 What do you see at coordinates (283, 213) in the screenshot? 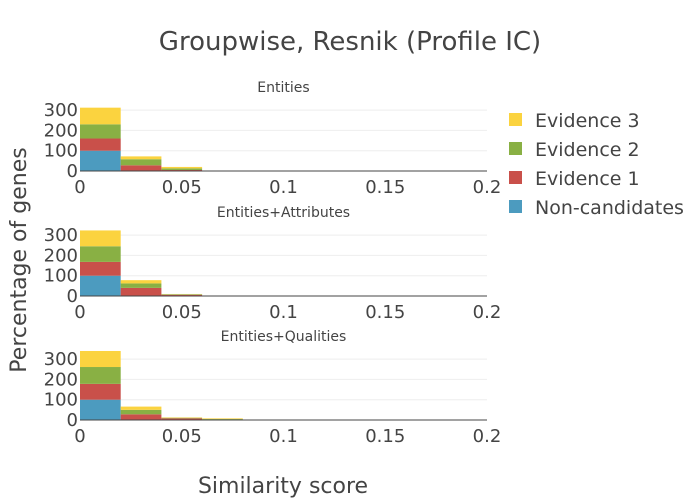
I see `panel-title: Entities+Attributes` at bounding box center [283, 213].